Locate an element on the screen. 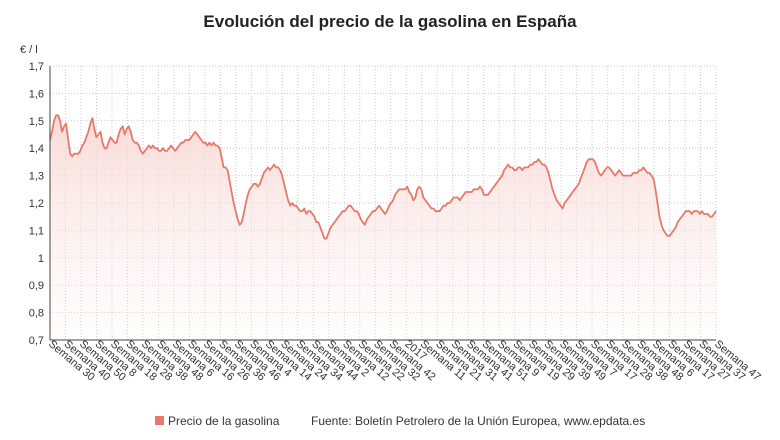 Image resolution: width=780 pixels, height=440 pixels. y-tick-label: 1,4 is located at coordinates (36, 149).